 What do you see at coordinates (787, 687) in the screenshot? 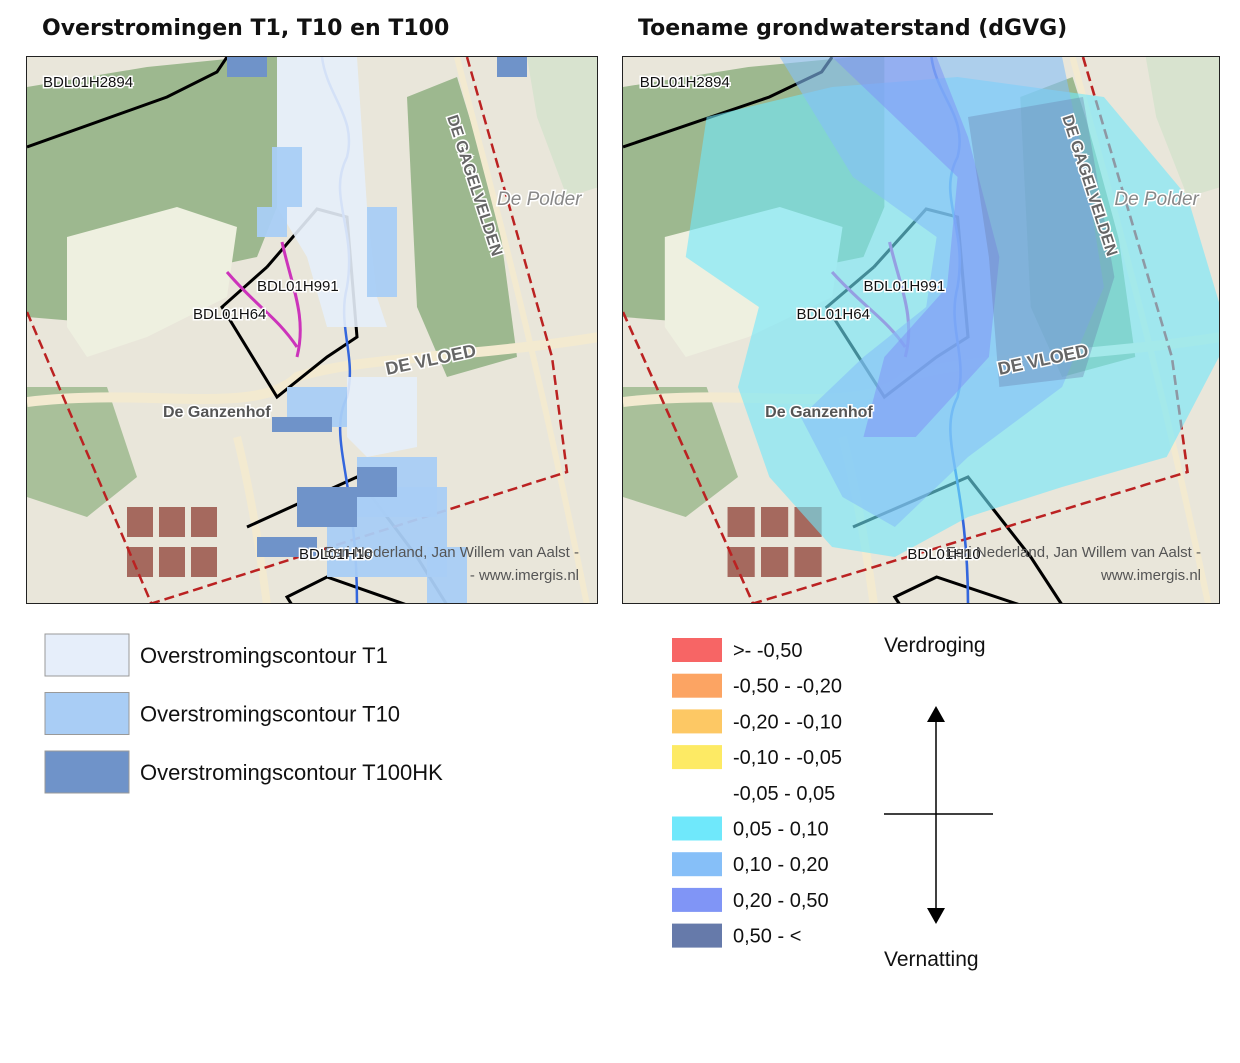
I see `legend-label: -0,50 - -0,20` at bounding box center [787, 687].